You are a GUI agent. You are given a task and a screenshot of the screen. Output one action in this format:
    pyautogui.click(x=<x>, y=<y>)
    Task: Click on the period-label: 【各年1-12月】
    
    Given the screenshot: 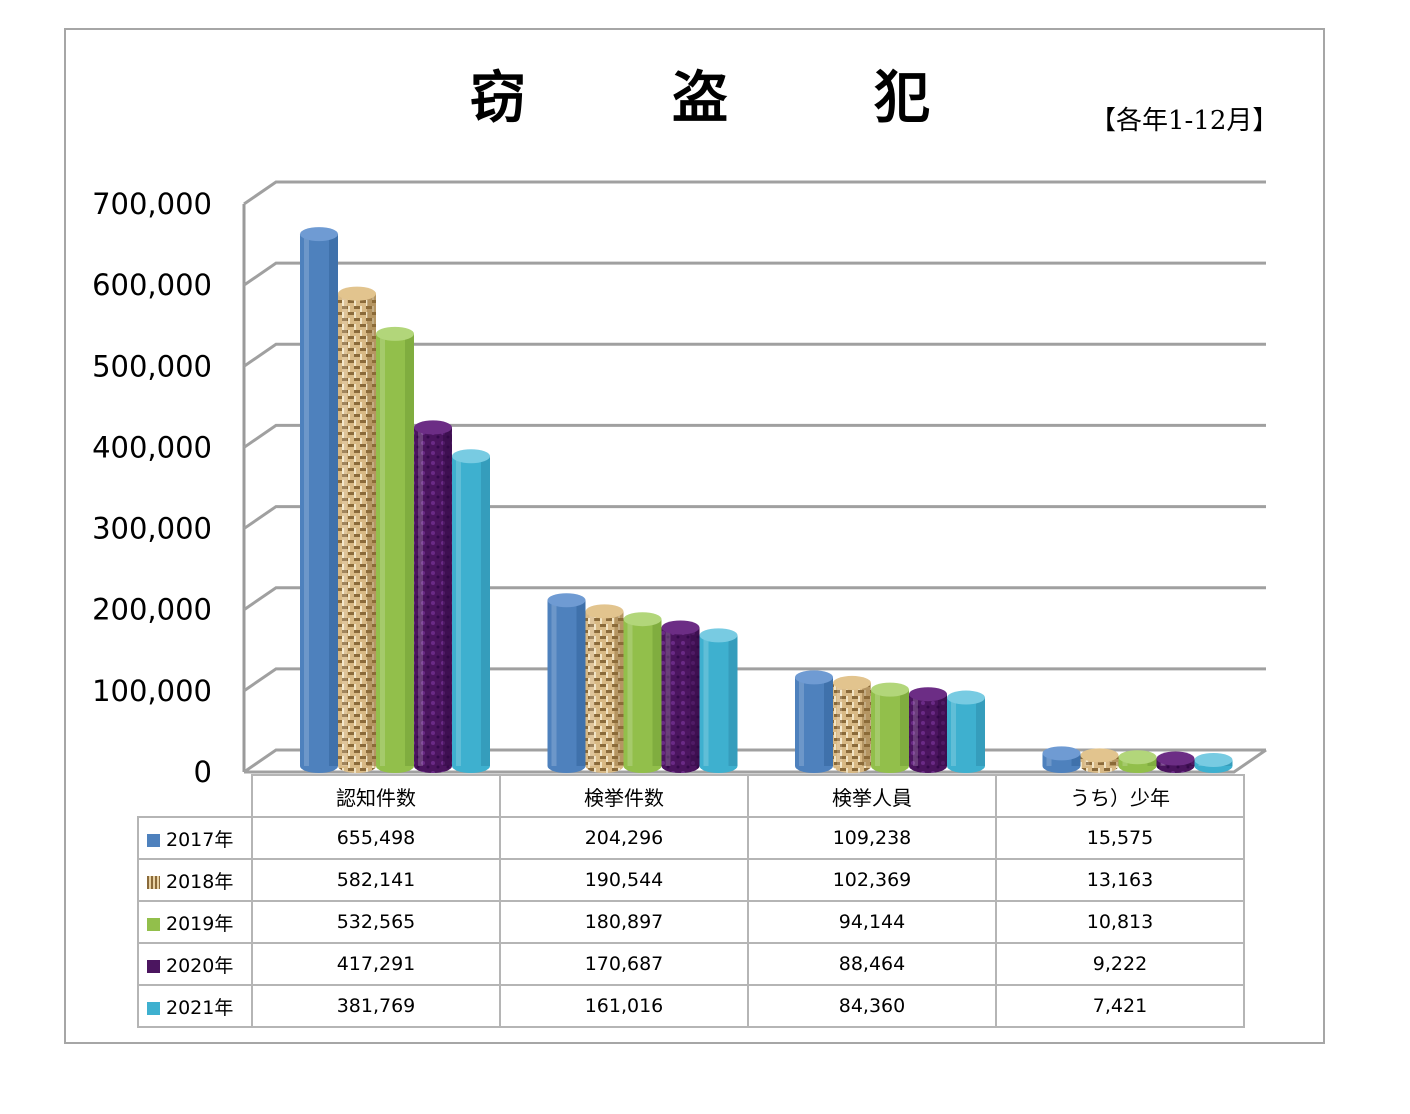 What is the action you would take?
    pyautogui.click(x=1184, y=121)
    